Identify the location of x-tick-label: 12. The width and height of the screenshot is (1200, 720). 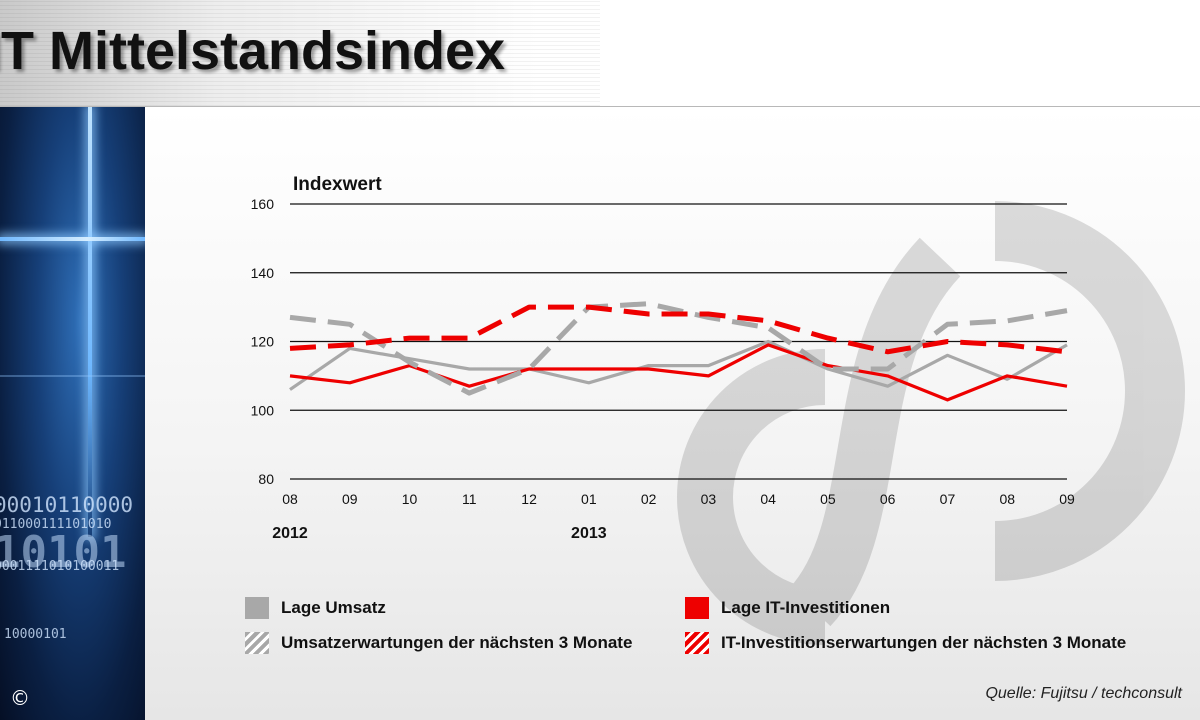
(529, 499).